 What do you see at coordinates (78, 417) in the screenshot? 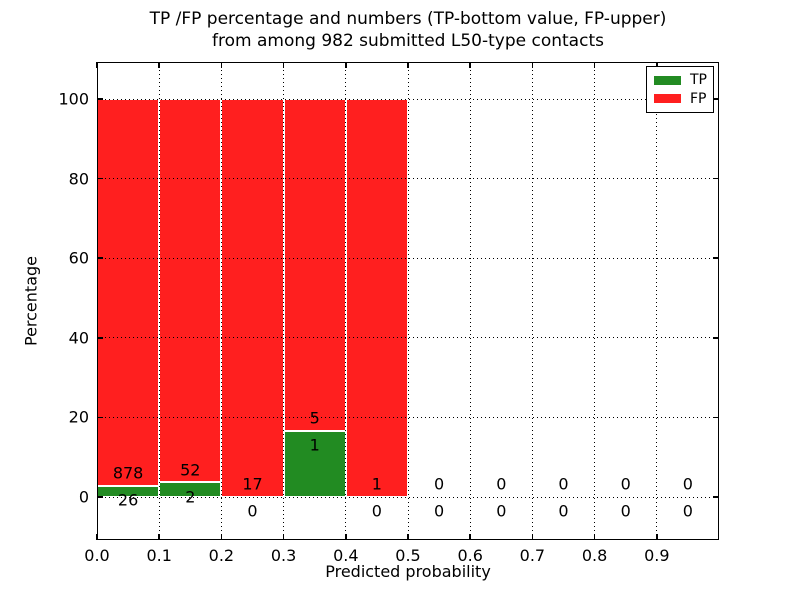
I see `y-tick-label: 20` at bounding box center [78, 417].